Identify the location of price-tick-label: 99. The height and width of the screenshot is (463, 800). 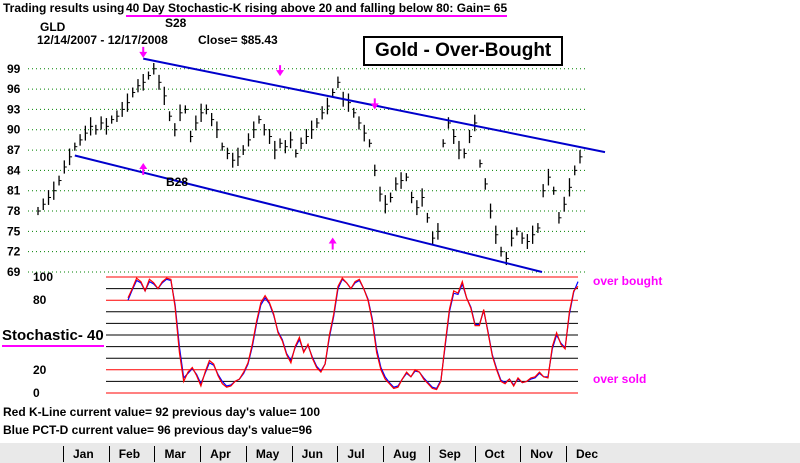
(14, 69).